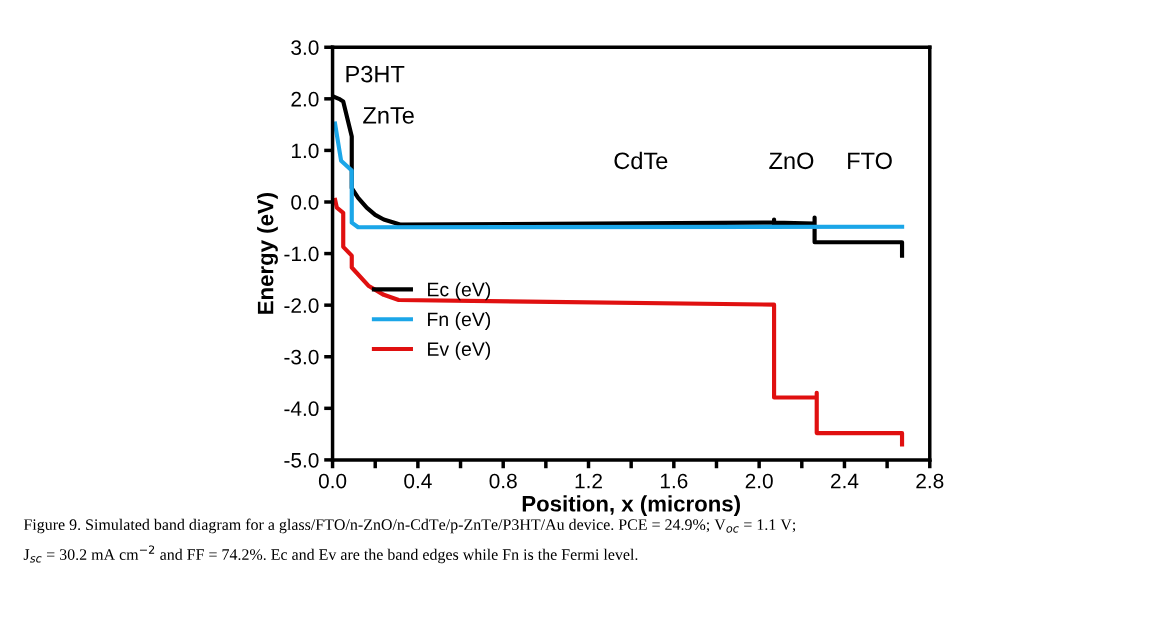  What do you see at coordinates (375, 74) in the screenshot?
I see `annotation: P3HT` at bounding box center [375, 74].